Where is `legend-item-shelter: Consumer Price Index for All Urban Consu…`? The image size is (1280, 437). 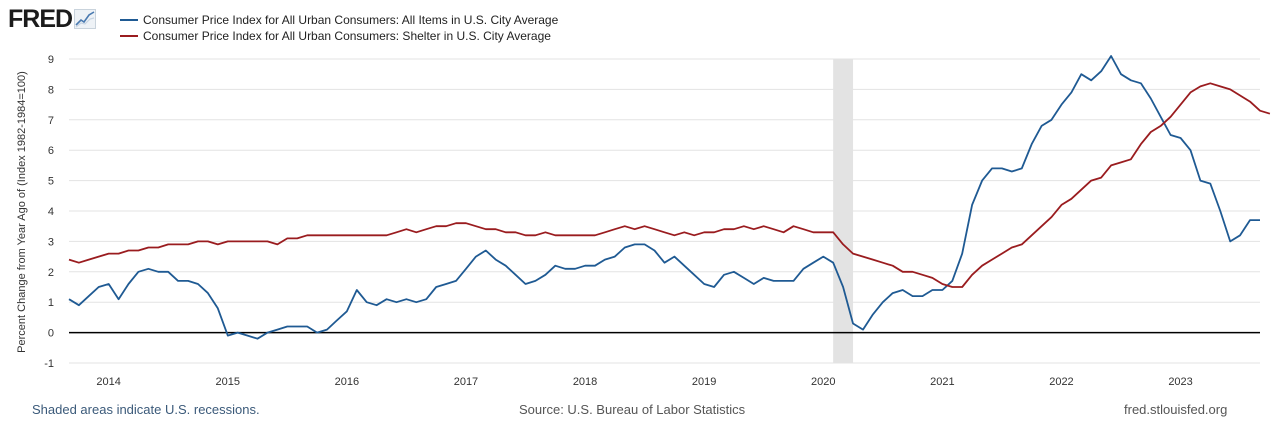
legend-item-shelter: Consumer Price Index for All Urban Consu… is located at coordinates (339, 36).